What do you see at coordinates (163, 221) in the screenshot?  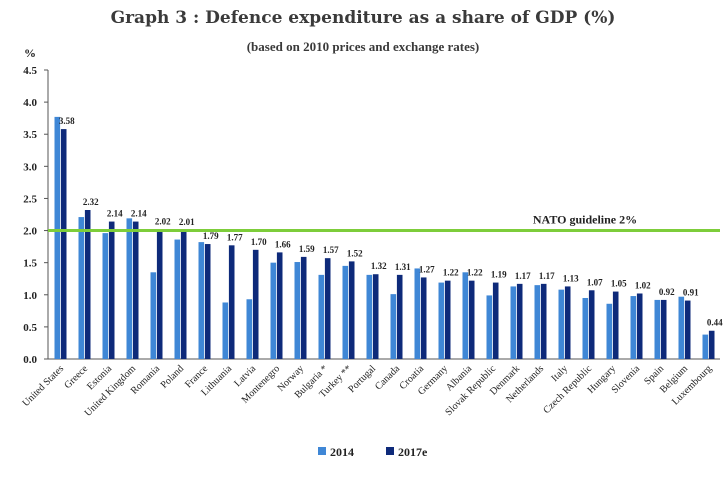 I see `data-label: 2.02` at bounding box center [163, 221].